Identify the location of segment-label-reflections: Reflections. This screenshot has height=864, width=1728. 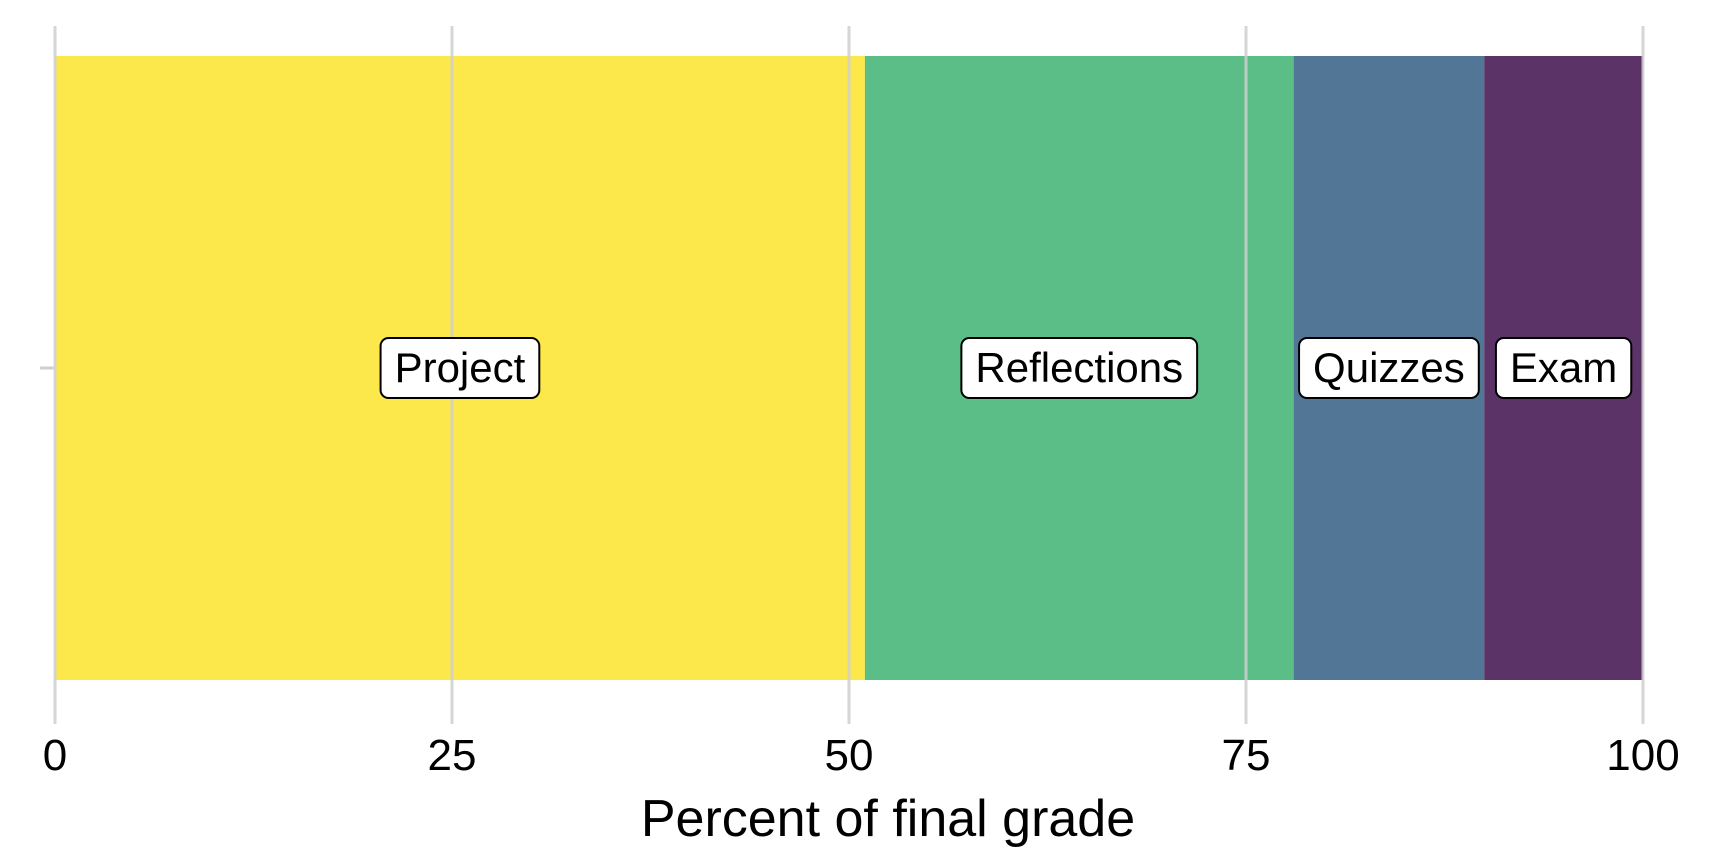
(1079, 368).